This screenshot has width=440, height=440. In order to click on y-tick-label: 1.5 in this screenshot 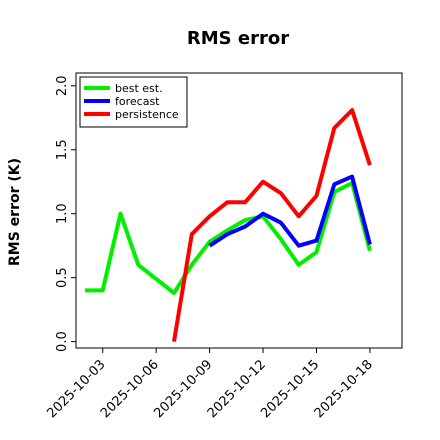, I will do `click(62, 149)`.